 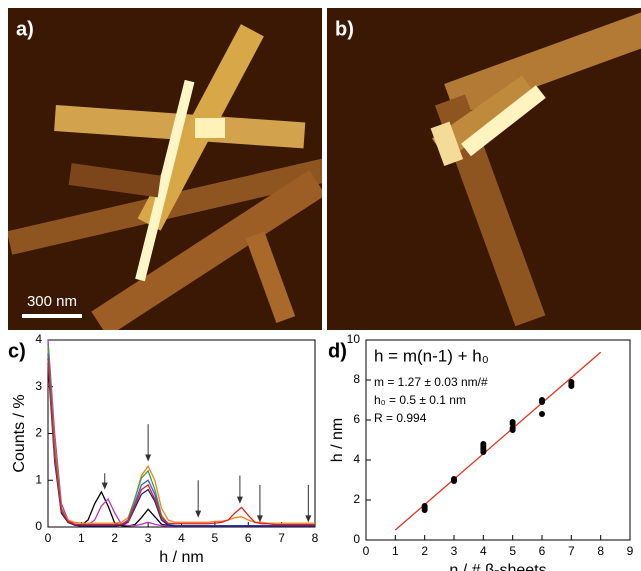 I want to click on annotation: m = 1.27 ± 0.03 nm/#, so click(x=431, y=382).